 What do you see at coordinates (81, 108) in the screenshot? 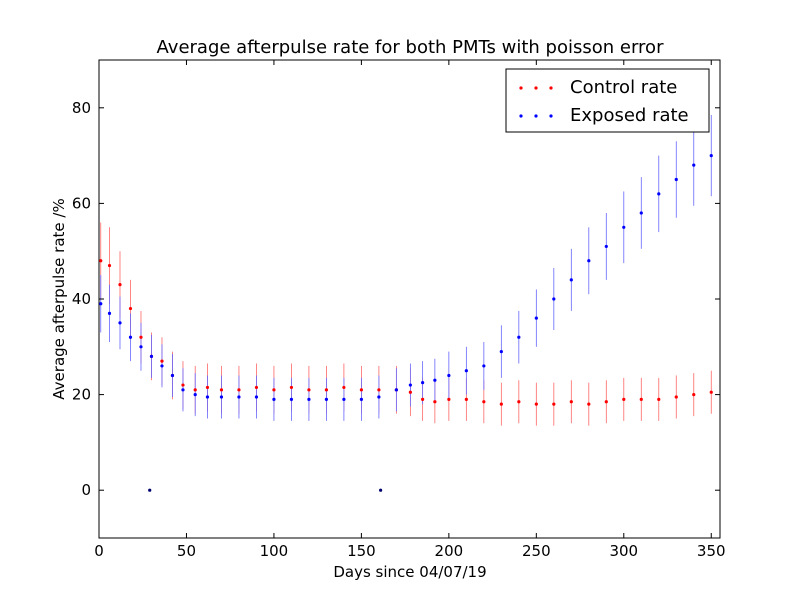
I see `y-tick-label: 80` at bounding box center [81, 108].